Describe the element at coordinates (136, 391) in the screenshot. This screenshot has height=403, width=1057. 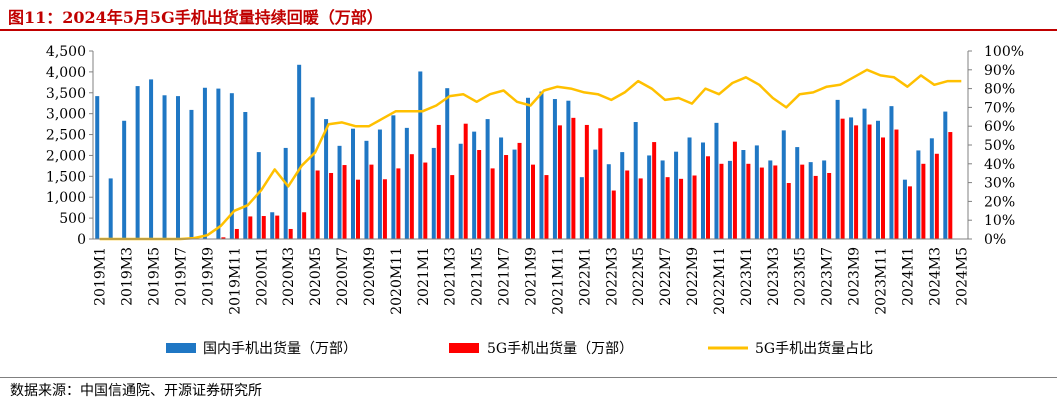
I see `source-note: 数据来源：中国信通院、开源证券研究所` at that location.